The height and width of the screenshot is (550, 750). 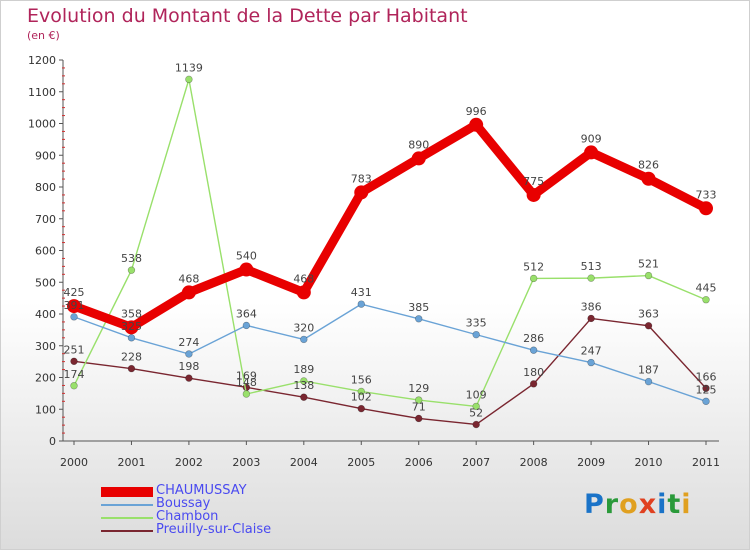 What do you see at coordinates (42, 92) in the screenshot?
I see `y-tick-label: 1100` at bounding box center [42, 92].